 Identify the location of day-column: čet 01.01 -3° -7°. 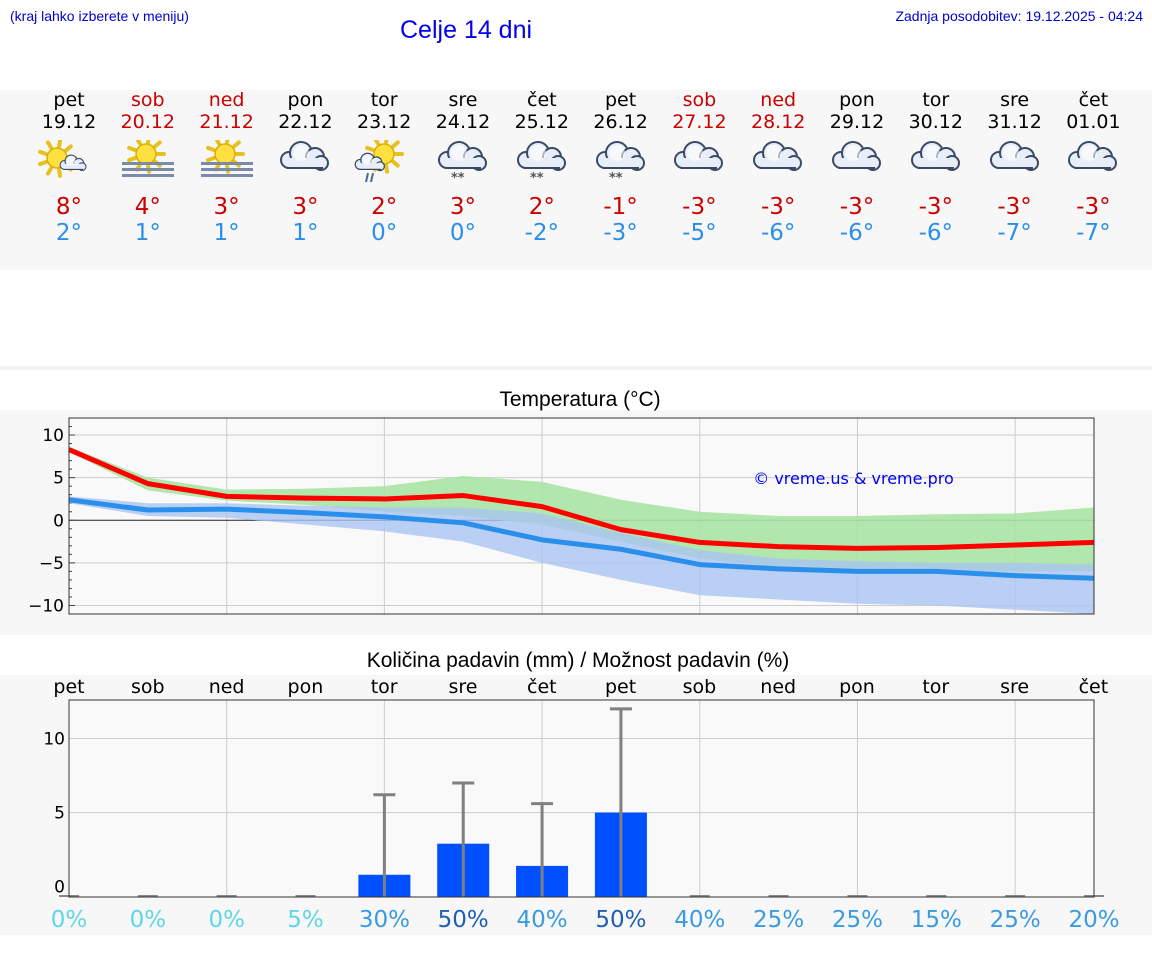
(1093, 168).